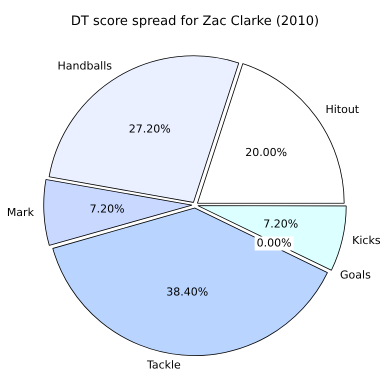 The image size is (390, 390). Describe the element at coordinates (149, 129) in the screenshot. I see `data-label: 27.20%` at that location.